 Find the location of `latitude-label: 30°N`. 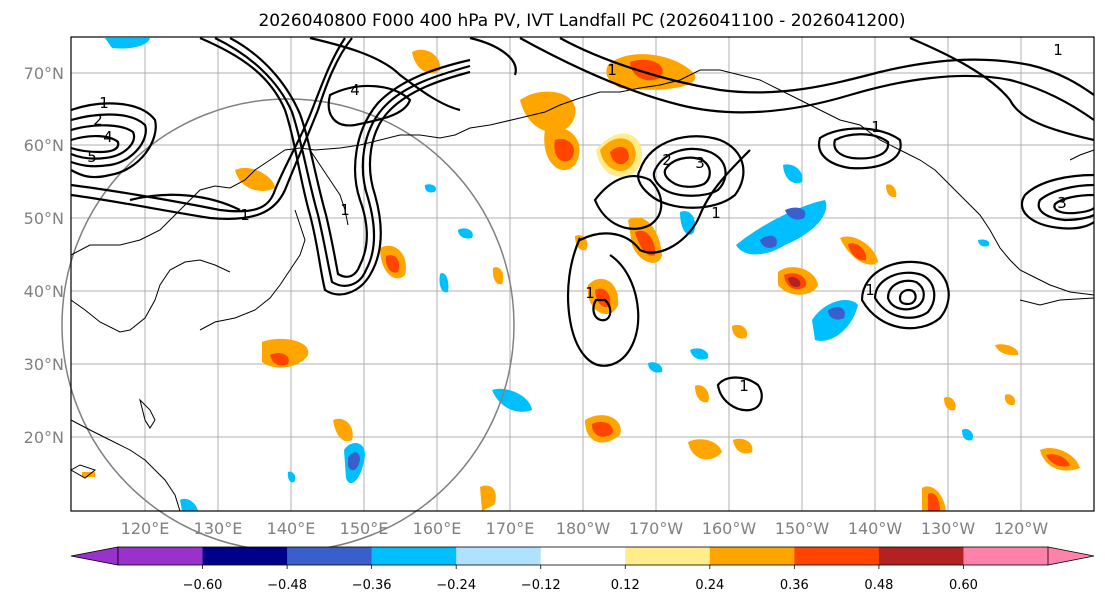

latitude-label: 30°N is located at coordinates (44, 364).